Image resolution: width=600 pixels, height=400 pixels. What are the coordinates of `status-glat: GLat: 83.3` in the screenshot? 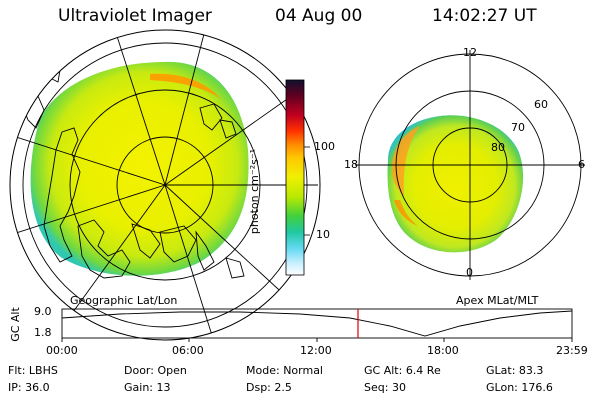 It's located at (515, 370).